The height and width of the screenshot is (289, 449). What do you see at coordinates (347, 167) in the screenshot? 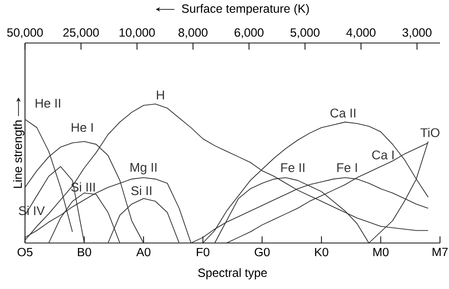
I see `series-label: Fe I` at bounding box center [347, 167].